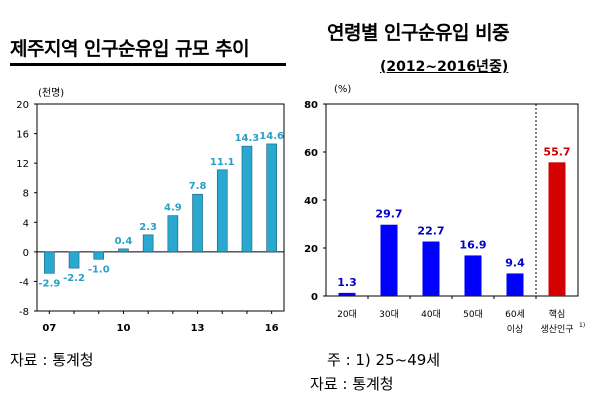  What do you see at coordinates (557, 314) in the screenshot?
I see `right-category-label-5: 핵심` at bounding box center [557, 314].